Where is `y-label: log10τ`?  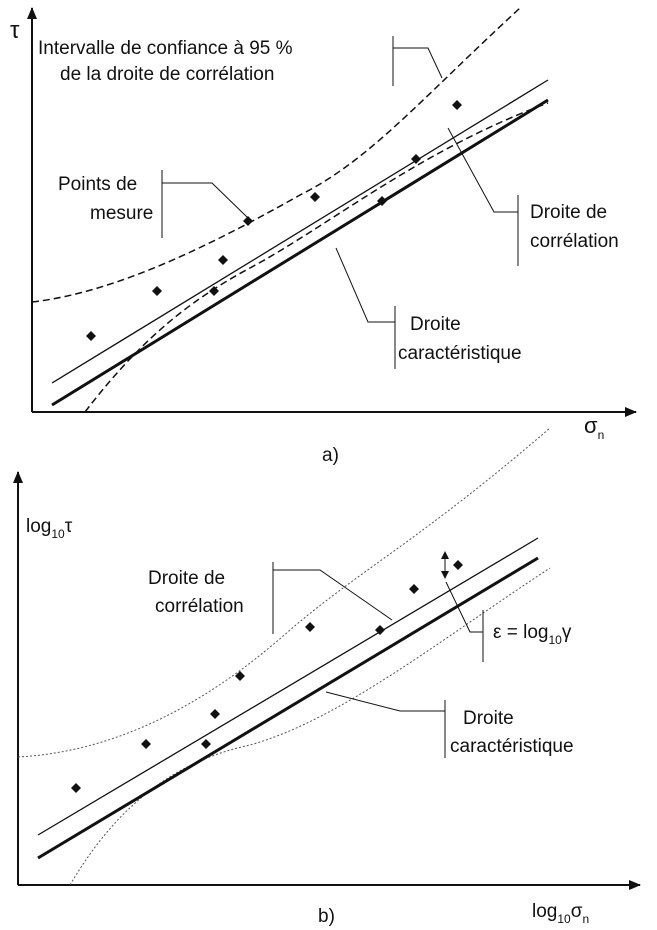 y-label: log10τ is located at coordinates (49, 528).